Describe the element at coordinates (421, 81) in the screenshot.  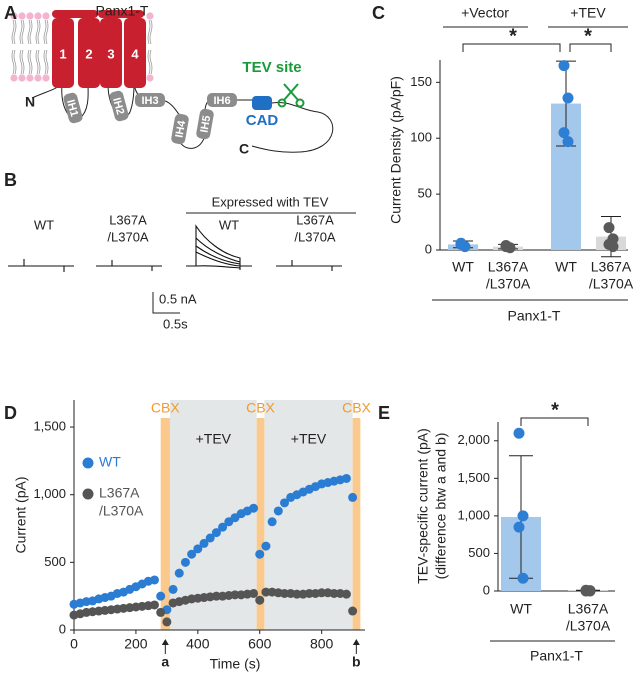
I see `y-tick-label: 150` at that location.